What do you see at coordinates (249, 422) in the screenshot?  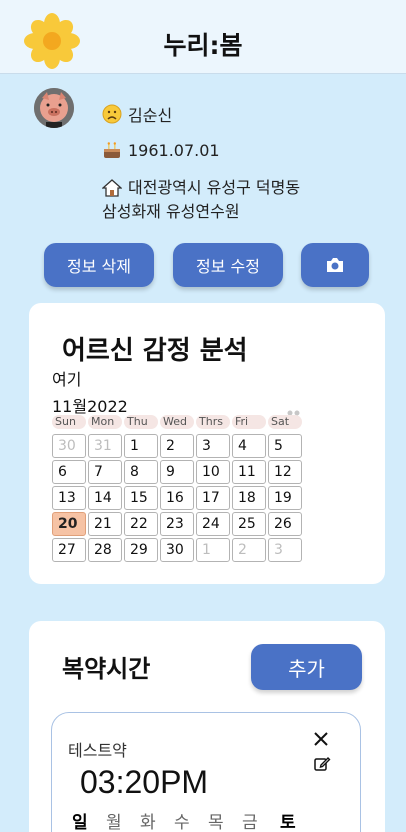 I see `weekday-label: Fri` at bounding box center [249, 422].